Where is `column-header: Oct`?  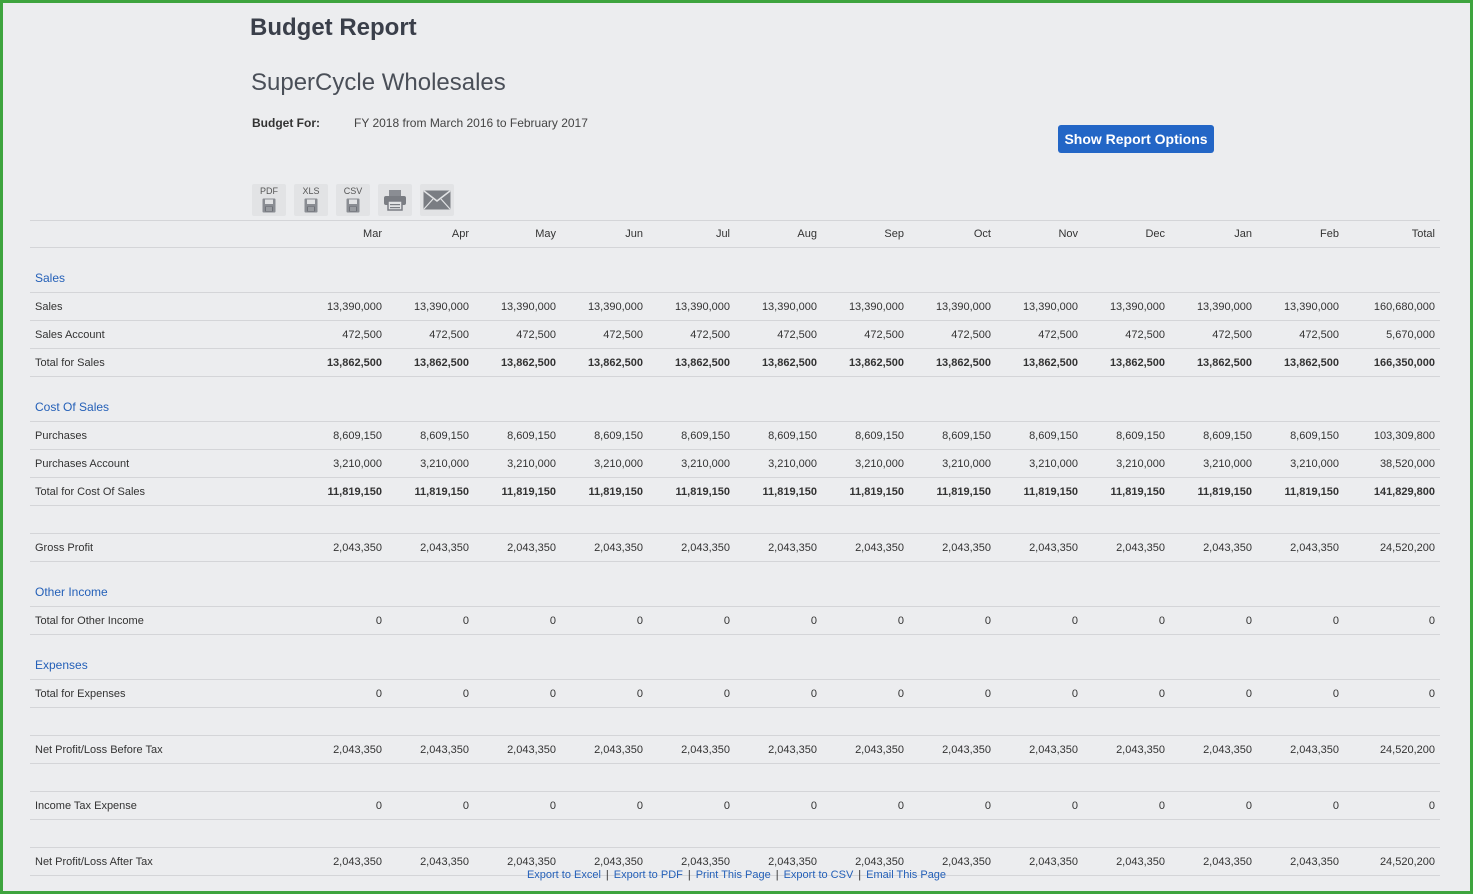 column-header: Oct is located at coordinates (952, 234).